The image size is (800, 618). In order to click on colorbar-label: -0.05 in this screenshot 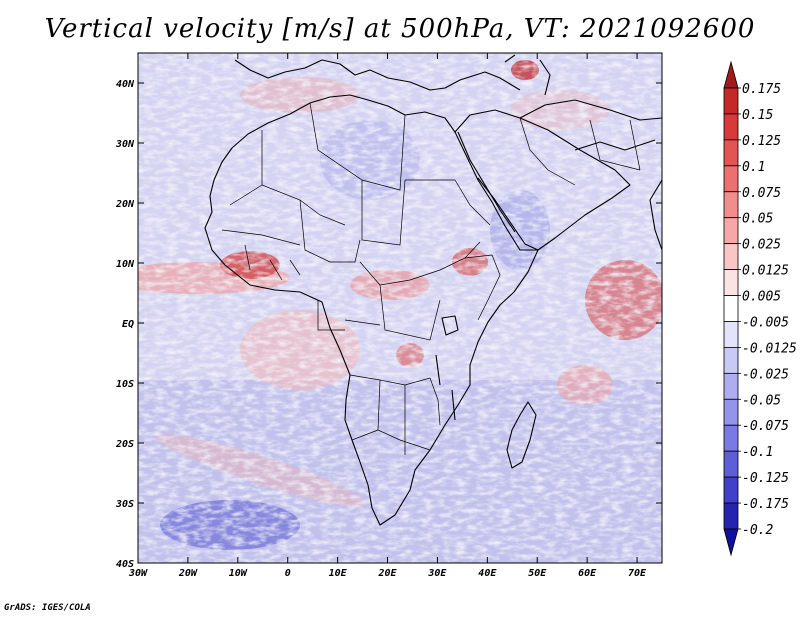, I will do `click(761, 400)`.